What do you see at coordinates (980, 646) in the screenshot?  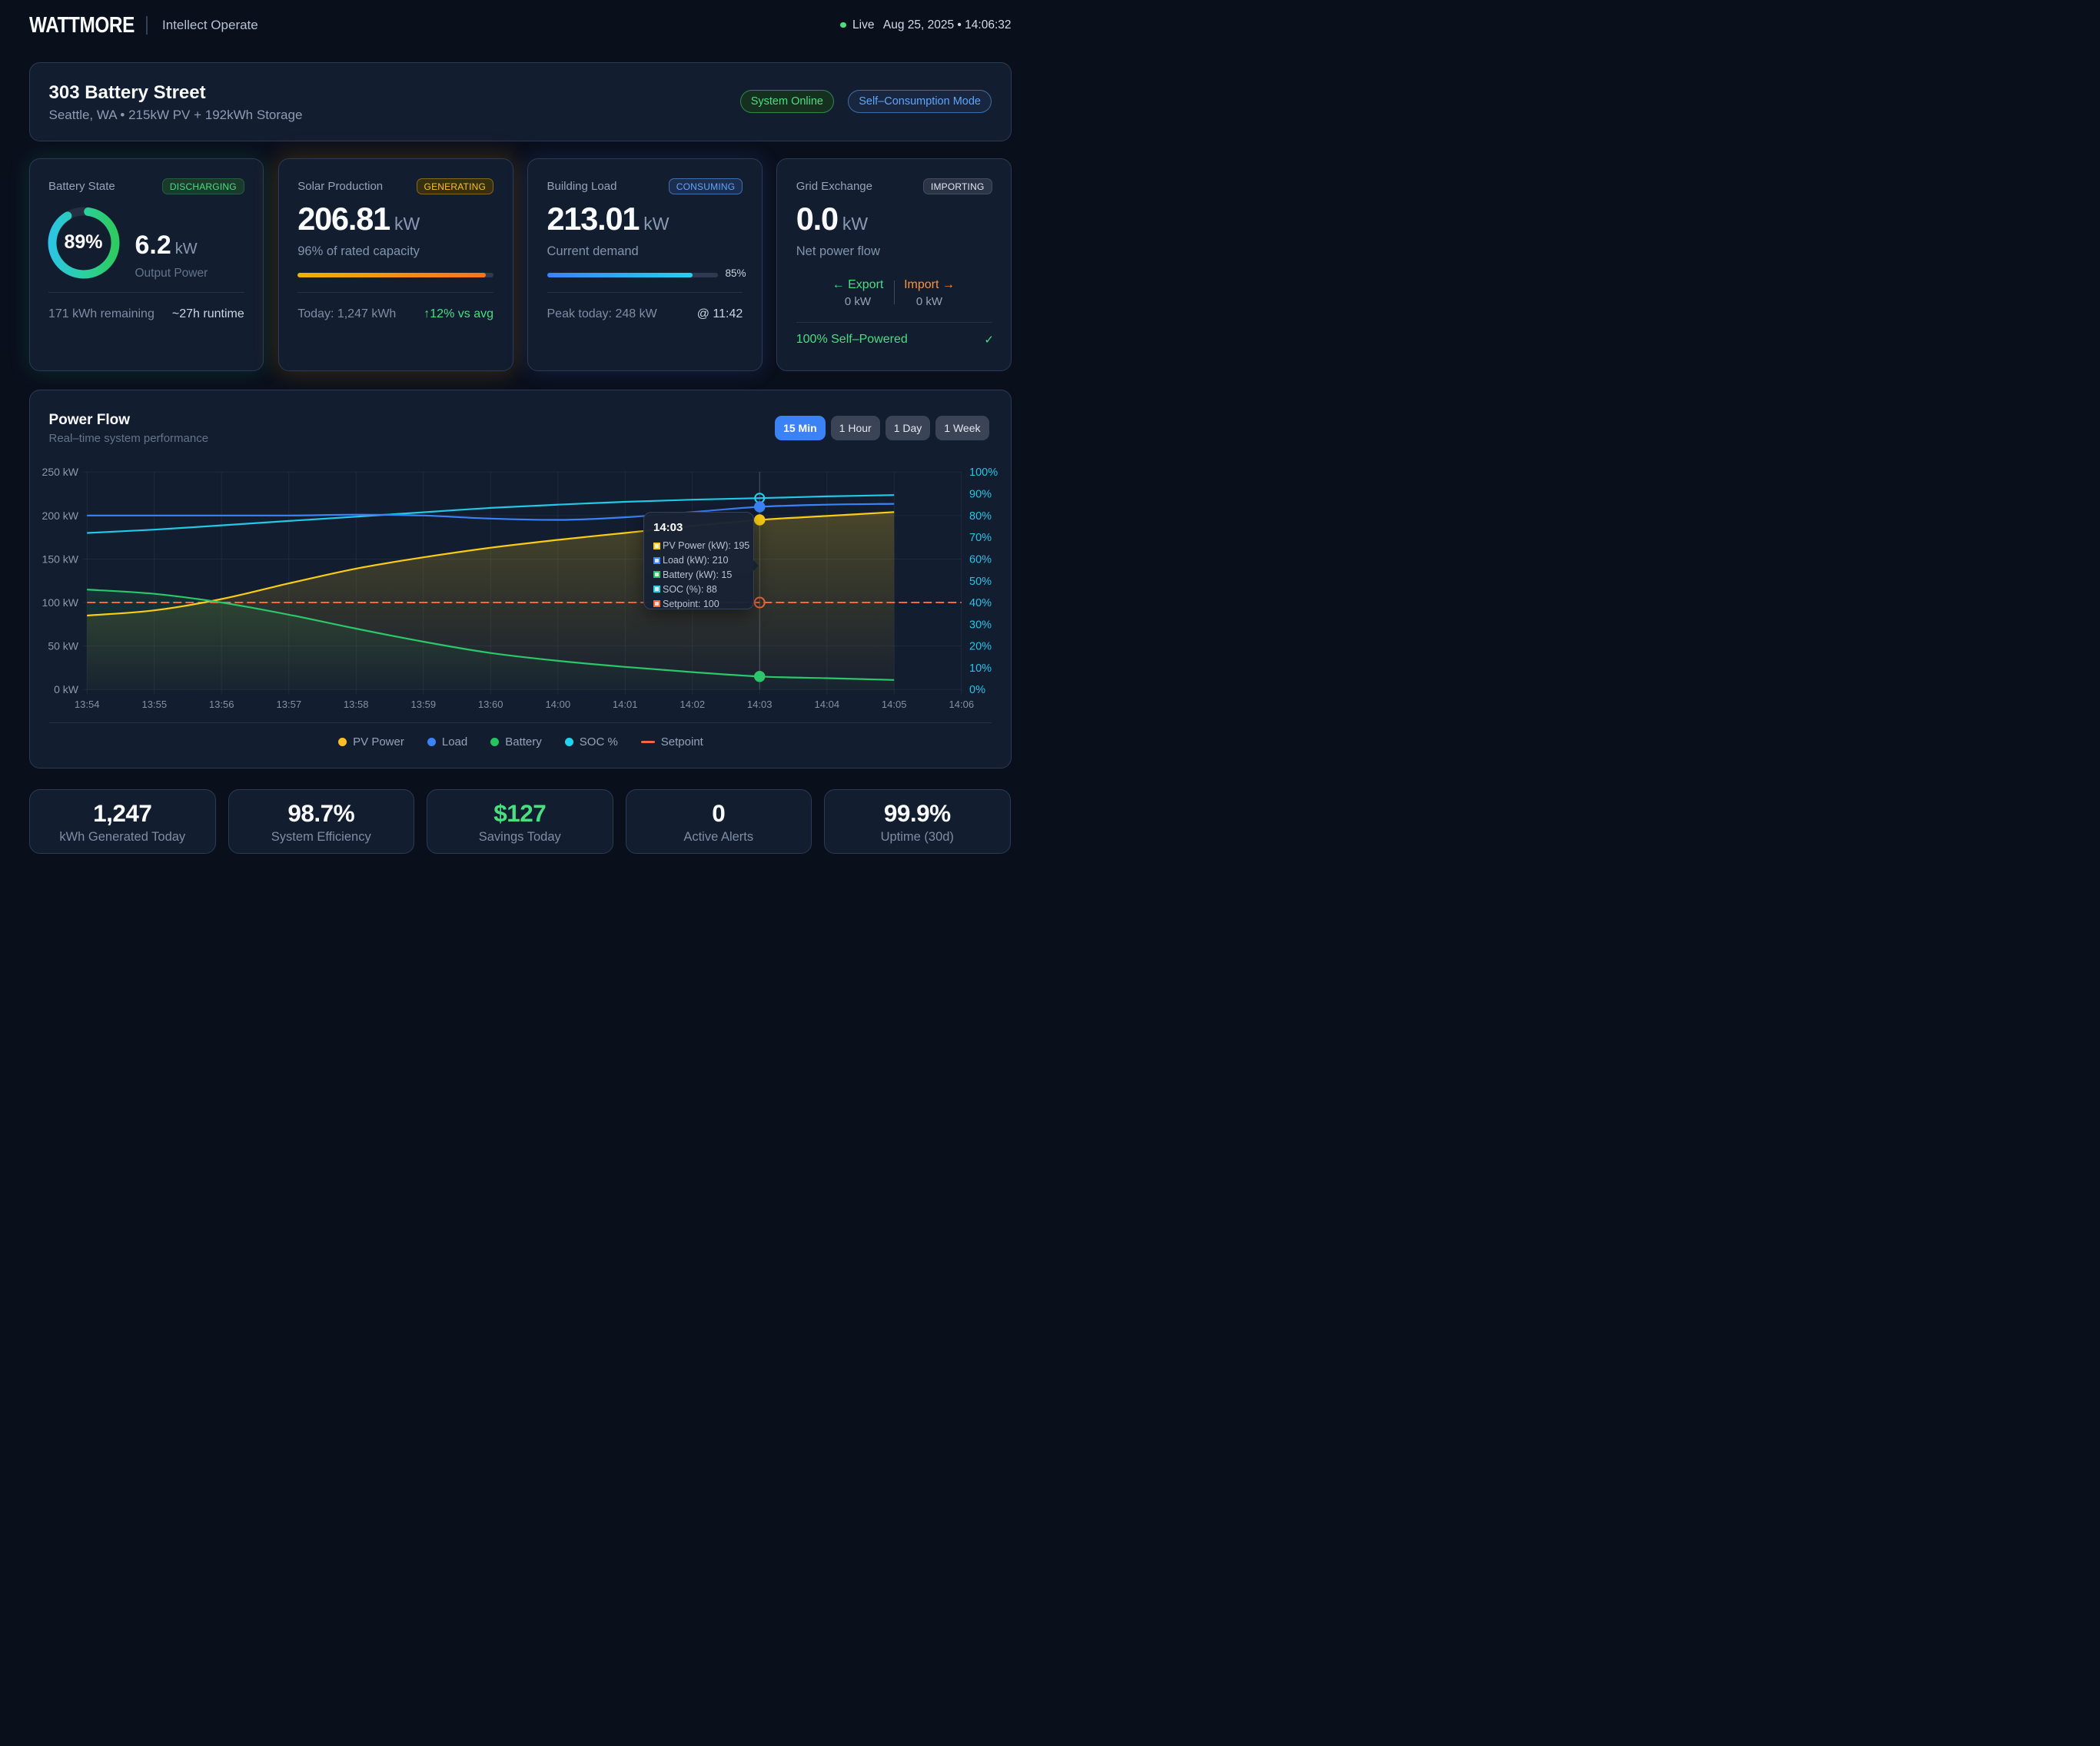 I see `svg-text: 20%` at bounding box center [980, 646].